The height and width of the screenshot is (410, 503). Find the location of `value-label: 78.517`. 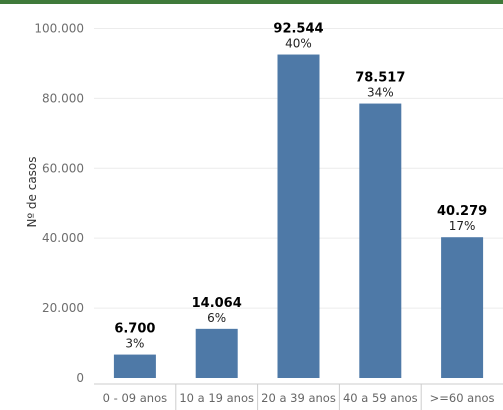

value-label: 78.517 is located at coordinates (380, 78).